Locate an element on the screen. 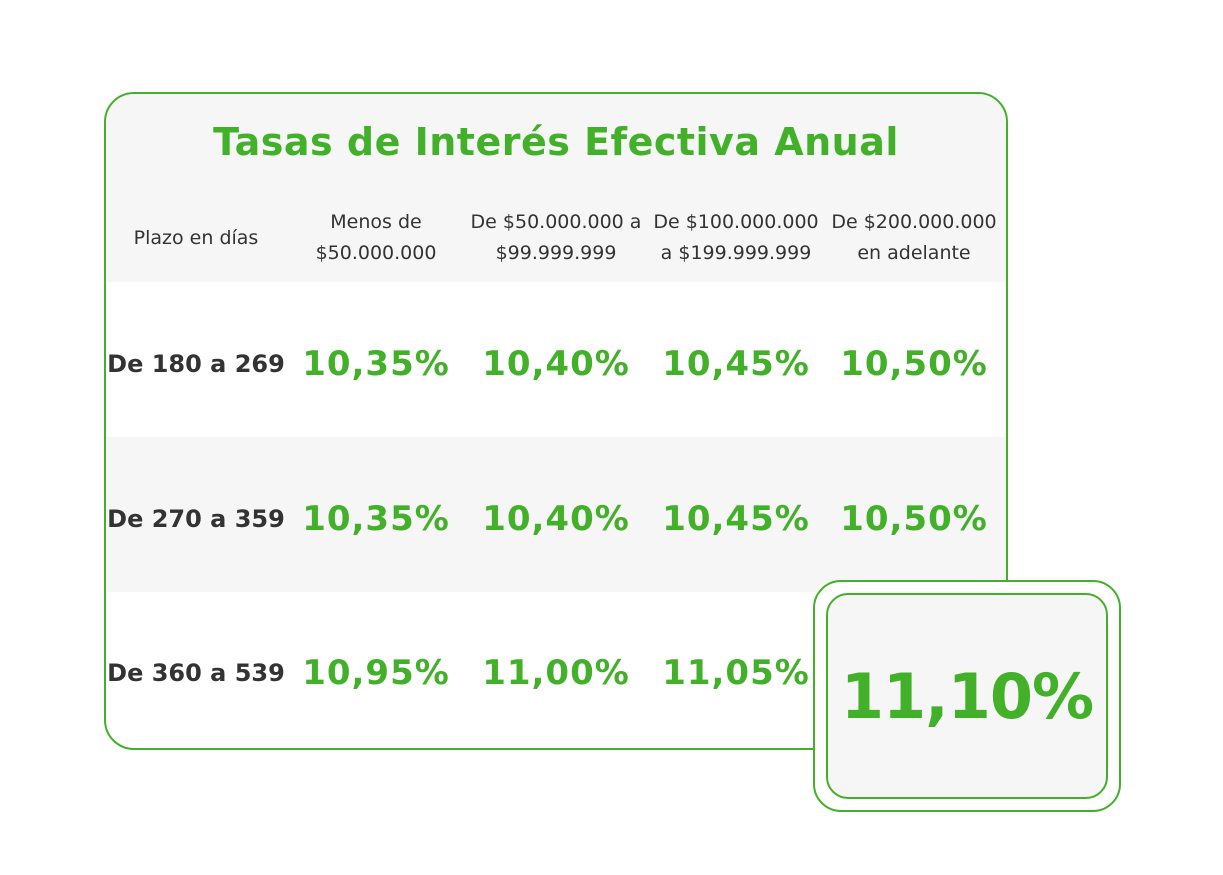  rate-cell: 11,05% is located at coordinates (736, 673).